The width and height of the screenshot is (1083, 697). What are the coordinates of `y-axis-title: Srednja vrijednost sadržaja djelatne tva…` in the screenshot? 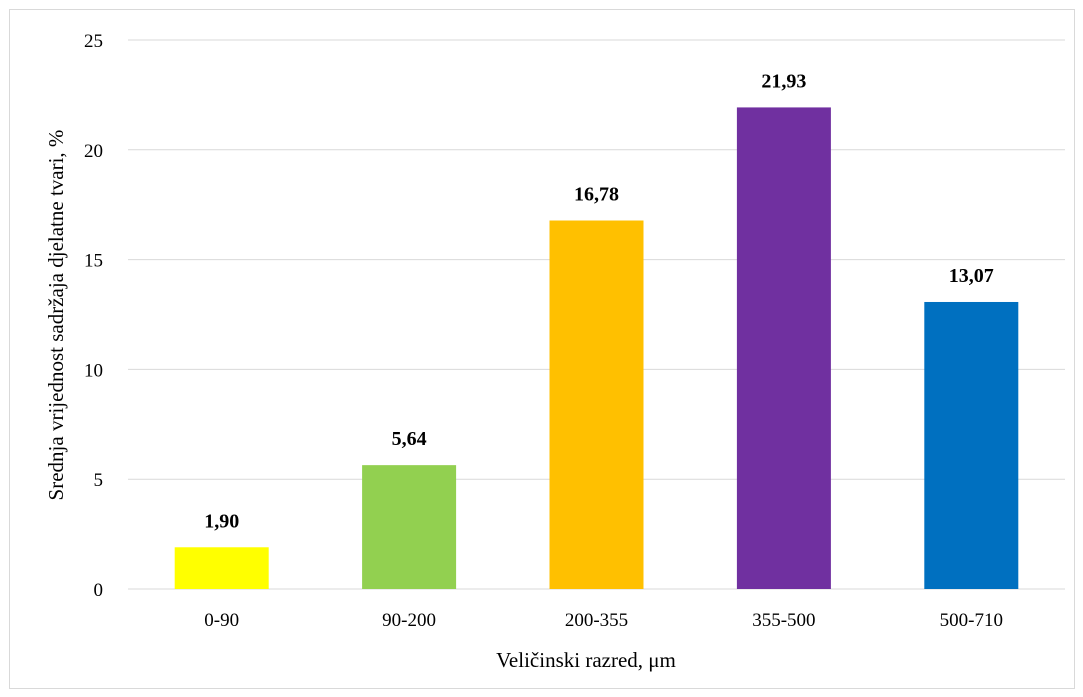 It's located at (56, 315).